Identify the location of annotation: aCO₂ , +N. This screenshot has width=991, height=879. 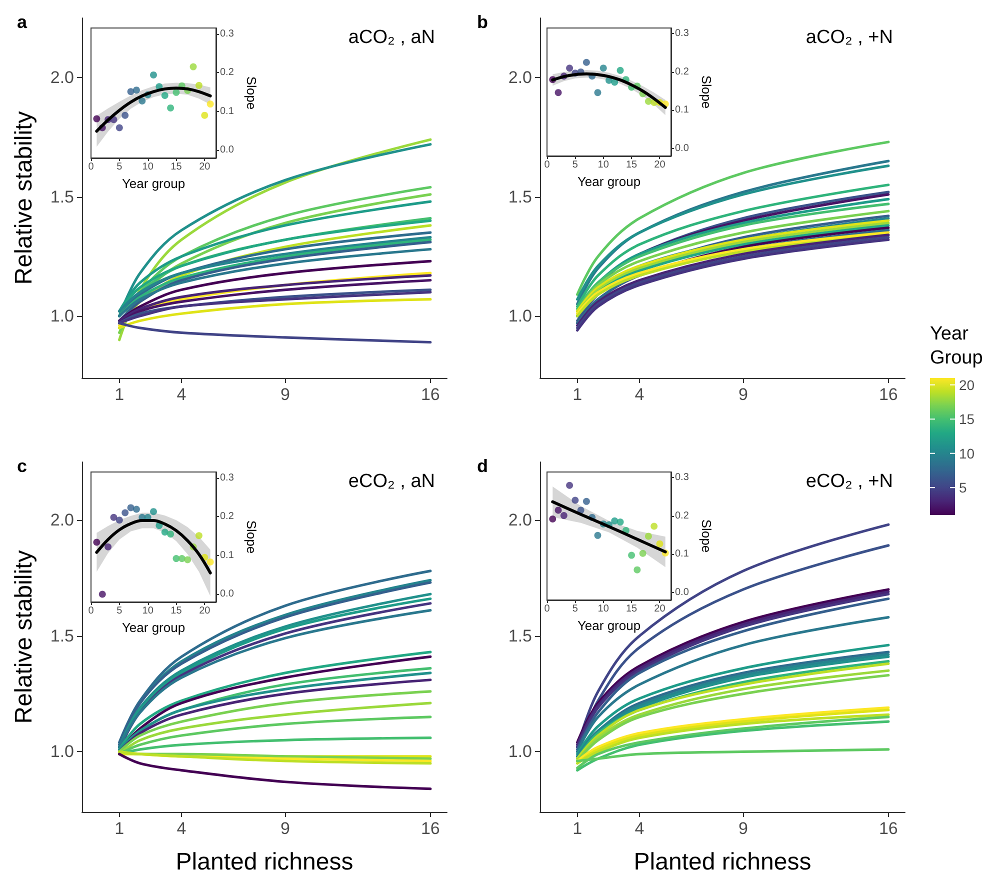
(850, 37).